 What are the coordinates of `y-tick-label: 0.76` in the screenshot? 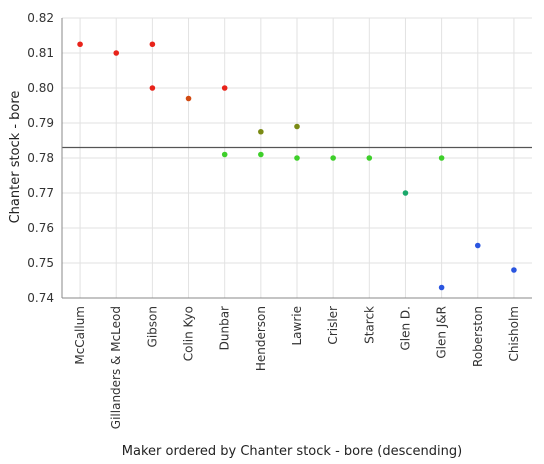 It's located at (40, 228).